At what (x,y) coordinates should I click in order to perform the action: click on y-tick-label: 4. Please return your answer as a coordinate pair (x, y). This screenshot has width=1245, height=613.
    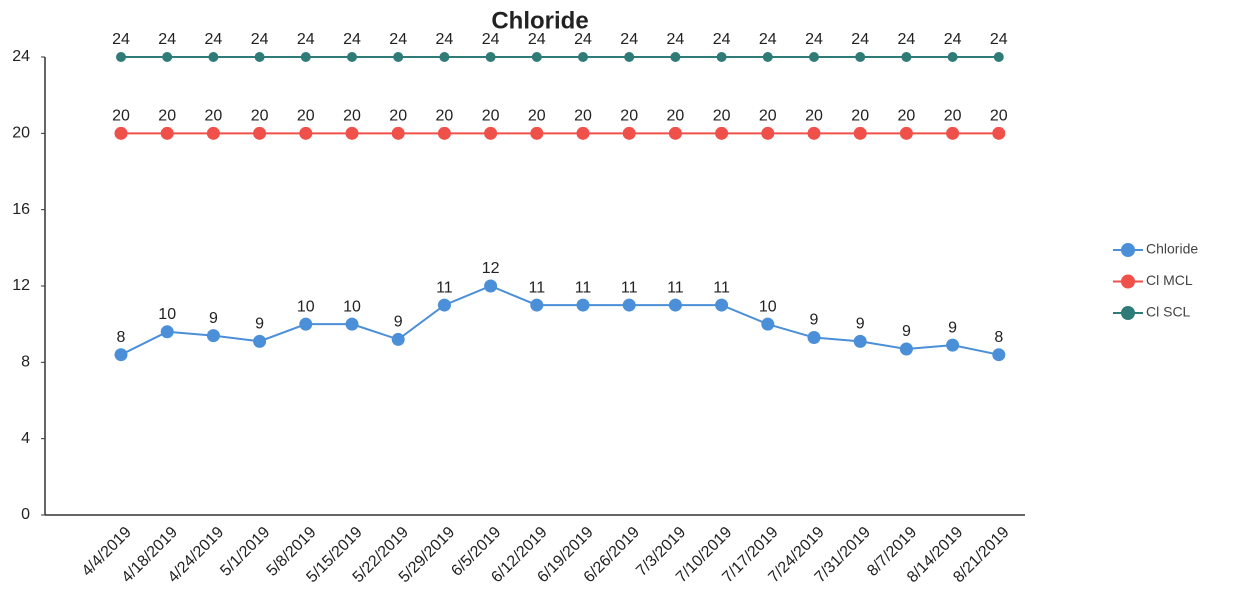
    Looking at the image, I should click on (25, 438).